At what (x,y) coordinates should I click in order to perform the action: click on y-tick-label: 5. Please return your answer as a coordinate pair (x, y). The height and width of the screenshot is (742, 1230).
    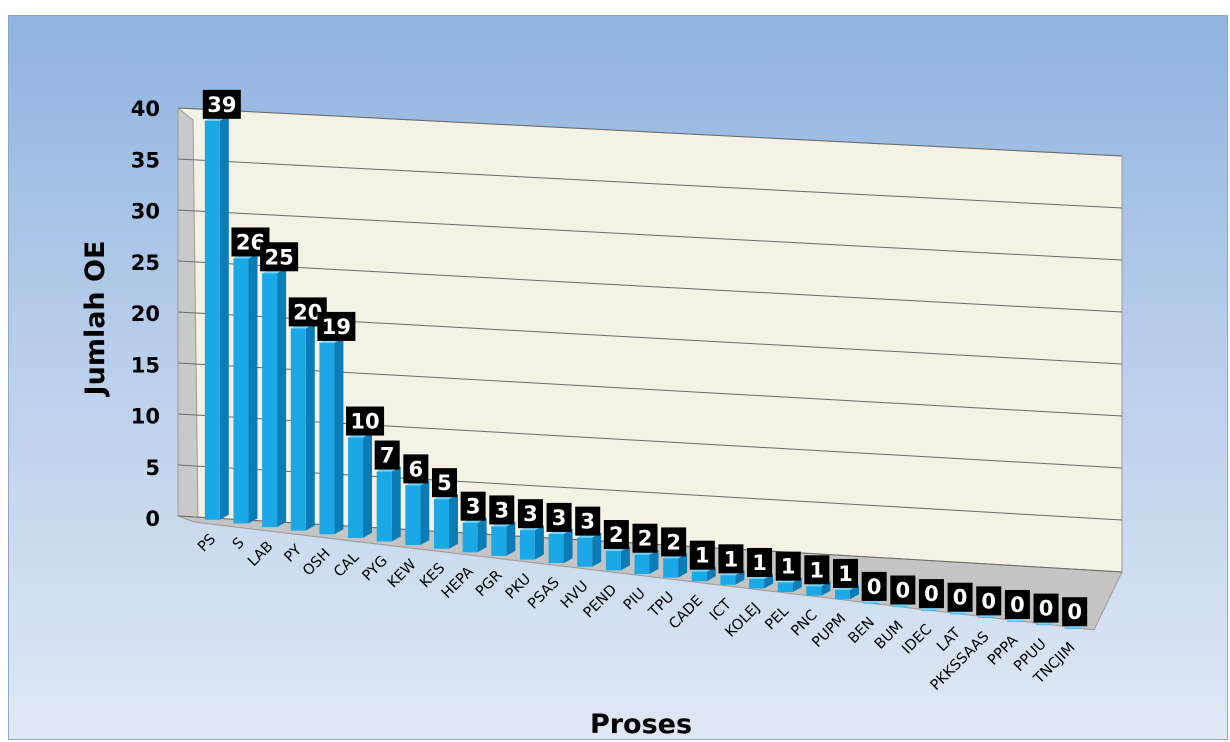
    Looking at the image, I should click on (152, 468).